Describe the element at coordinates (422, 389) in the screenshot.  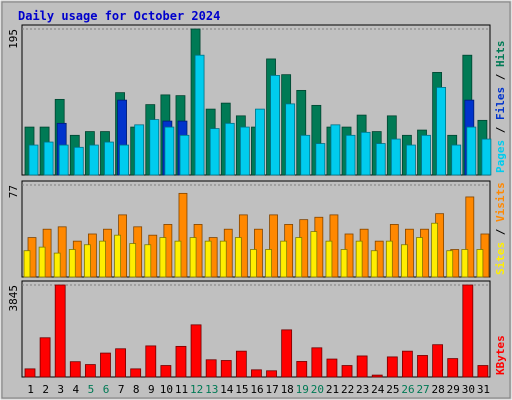
I see `x-label-day-27: 27` at that location.